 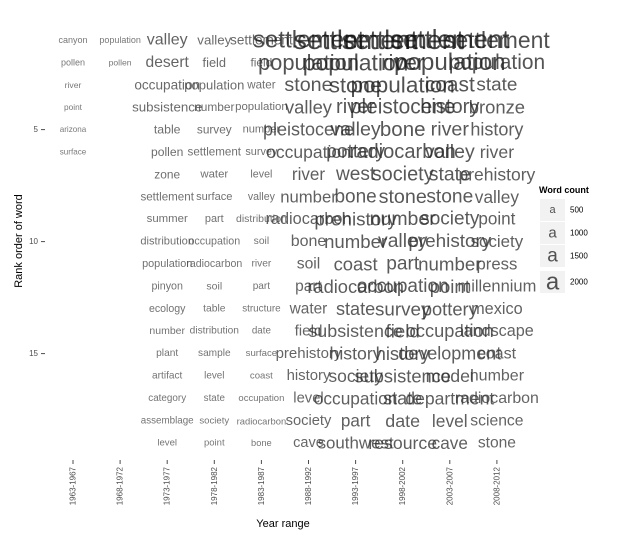 I want to click on word-label: distribution, so click(x=261, y=219).